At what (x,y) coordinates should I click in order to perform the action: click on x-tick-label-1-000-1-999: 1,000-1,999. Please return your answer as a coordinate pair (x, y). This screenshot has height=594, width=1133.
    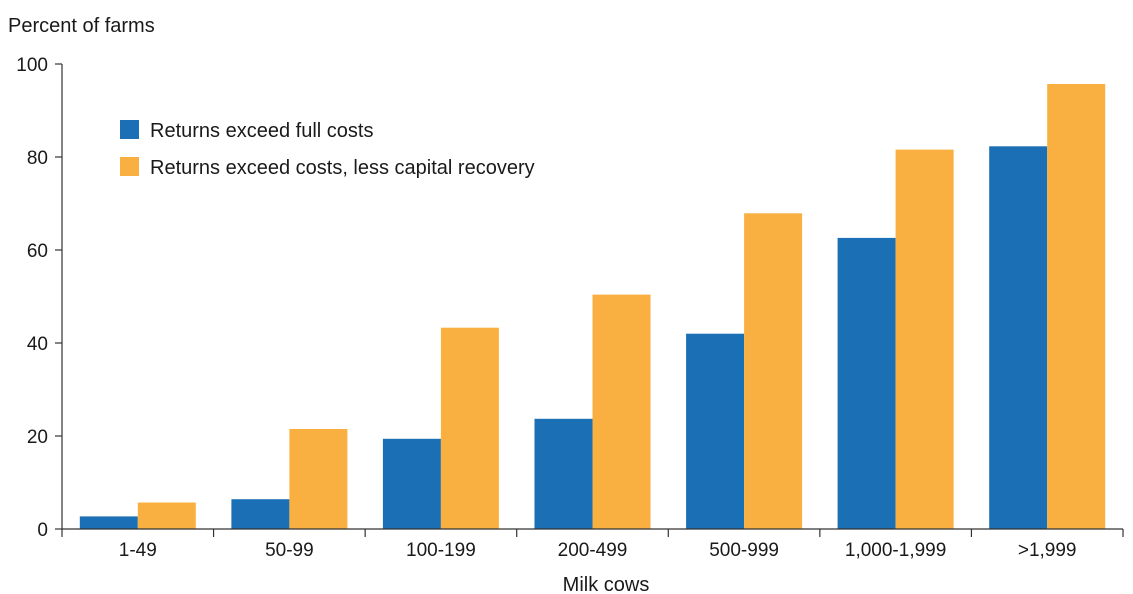
    Looking at the image, I should click on (895, 550).